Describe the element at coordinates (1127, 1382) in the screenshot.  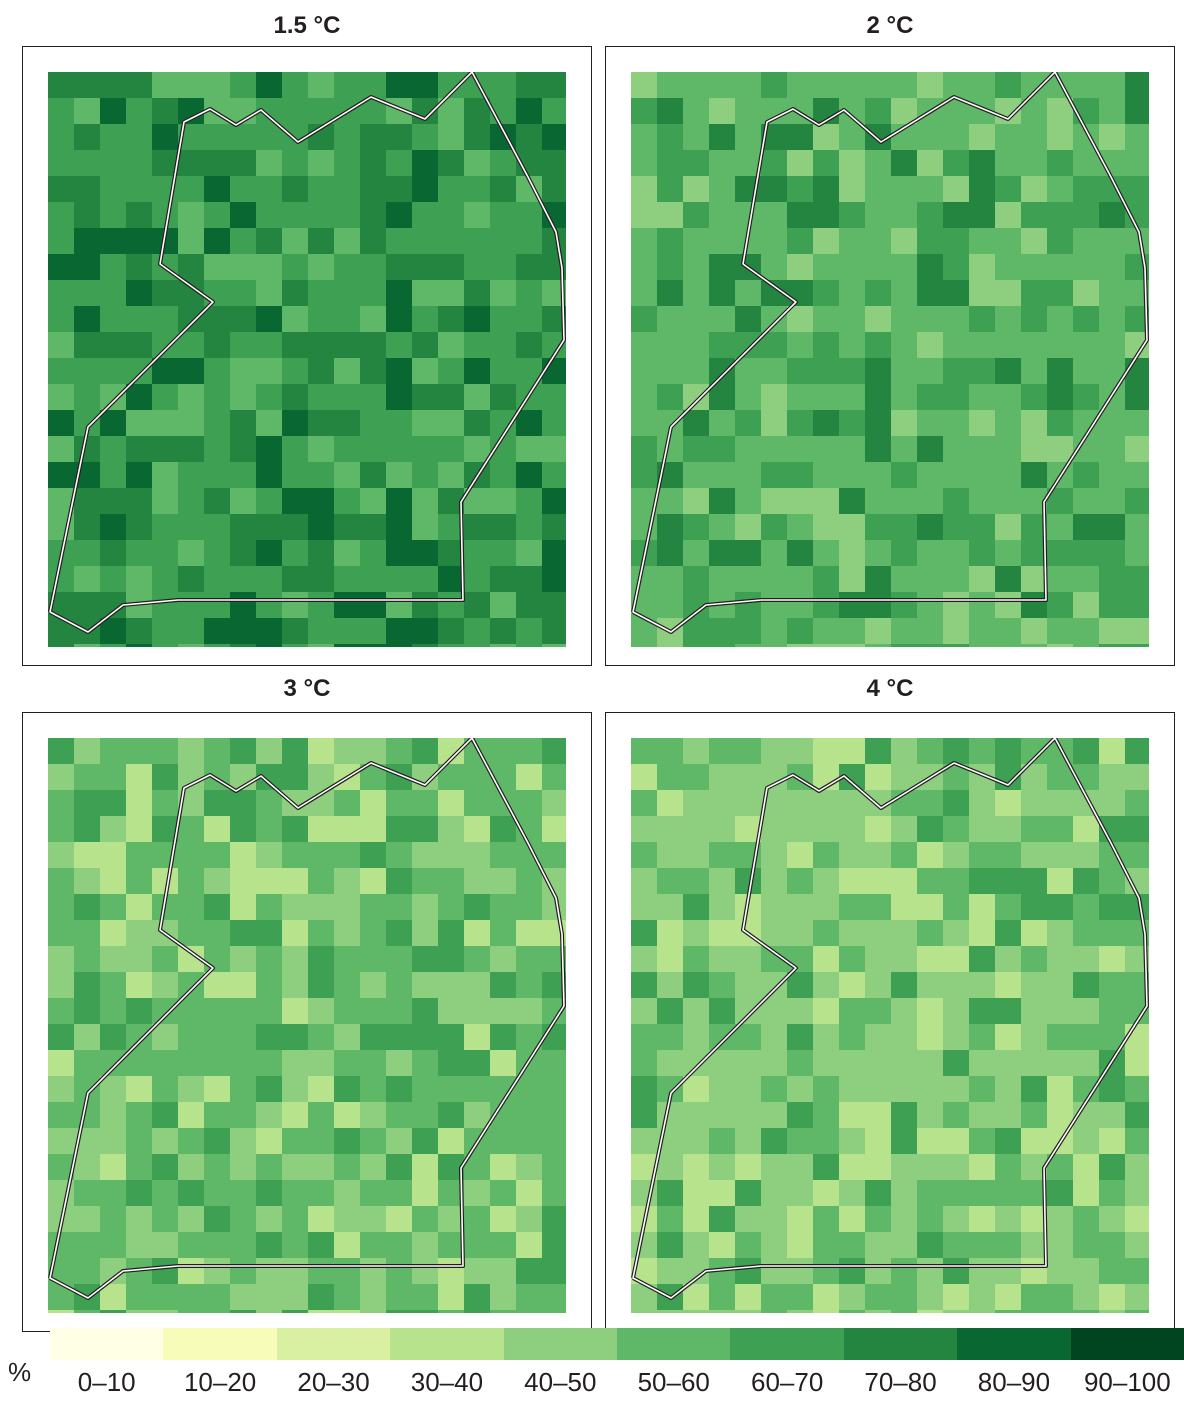
I see `legend-label: 90–100` at that location.